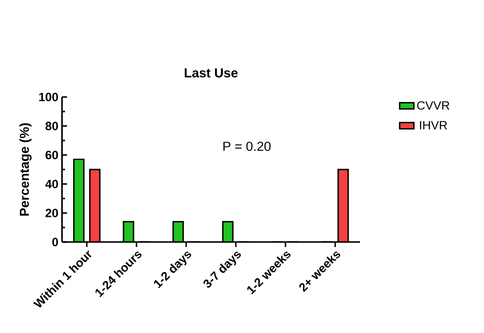 This screenshot has height=333, width=484. Describe the element at coordinates (55, 242) in the screenshot. I see `y-tick-label: 0` at that location.